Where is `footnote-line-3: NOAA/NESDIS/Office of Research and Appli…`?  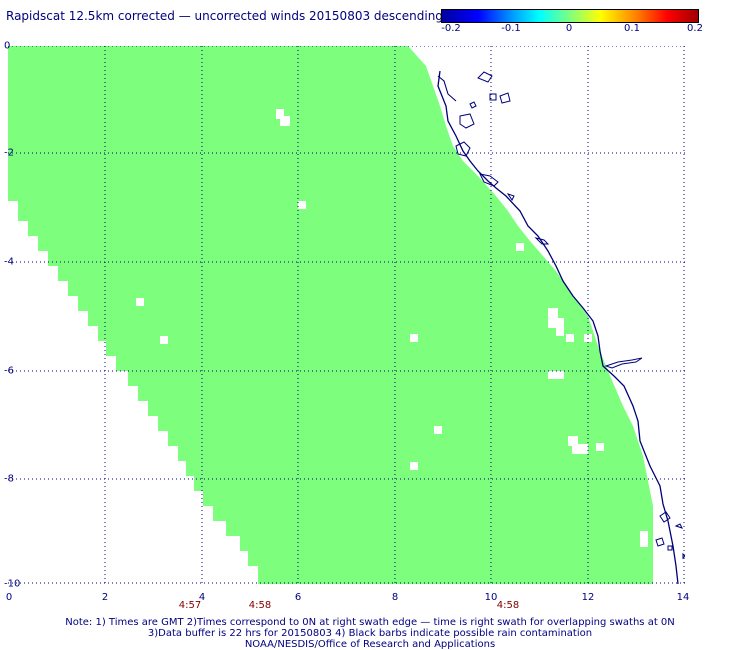
footnote-line-3: NOAA/NESDIS/Office of Research and Appli… is located at coordinates (370, 644).